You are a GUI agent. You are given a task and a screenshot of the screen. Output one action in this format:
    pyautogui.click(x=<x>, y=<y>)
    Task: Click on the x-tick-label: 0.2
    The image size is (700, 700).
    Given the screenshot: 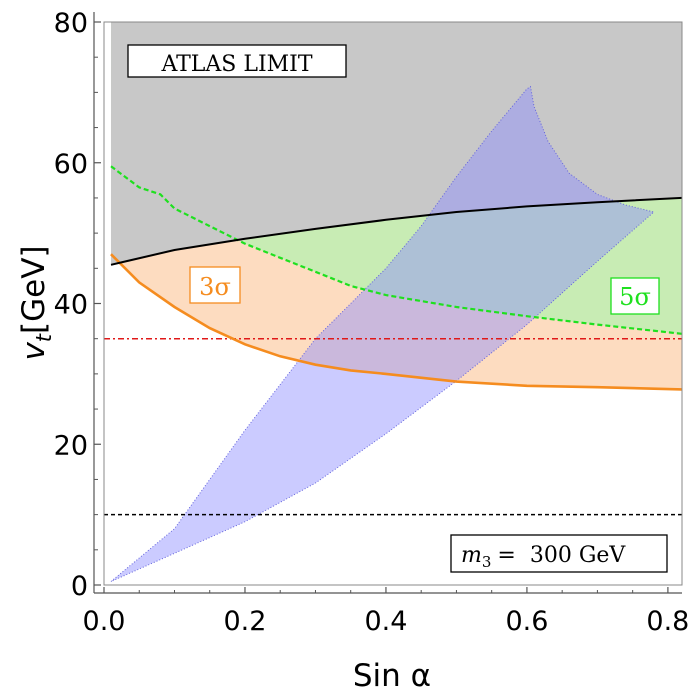 What is the action you would take?
    pyautogui.click(x=244, y=621)
    